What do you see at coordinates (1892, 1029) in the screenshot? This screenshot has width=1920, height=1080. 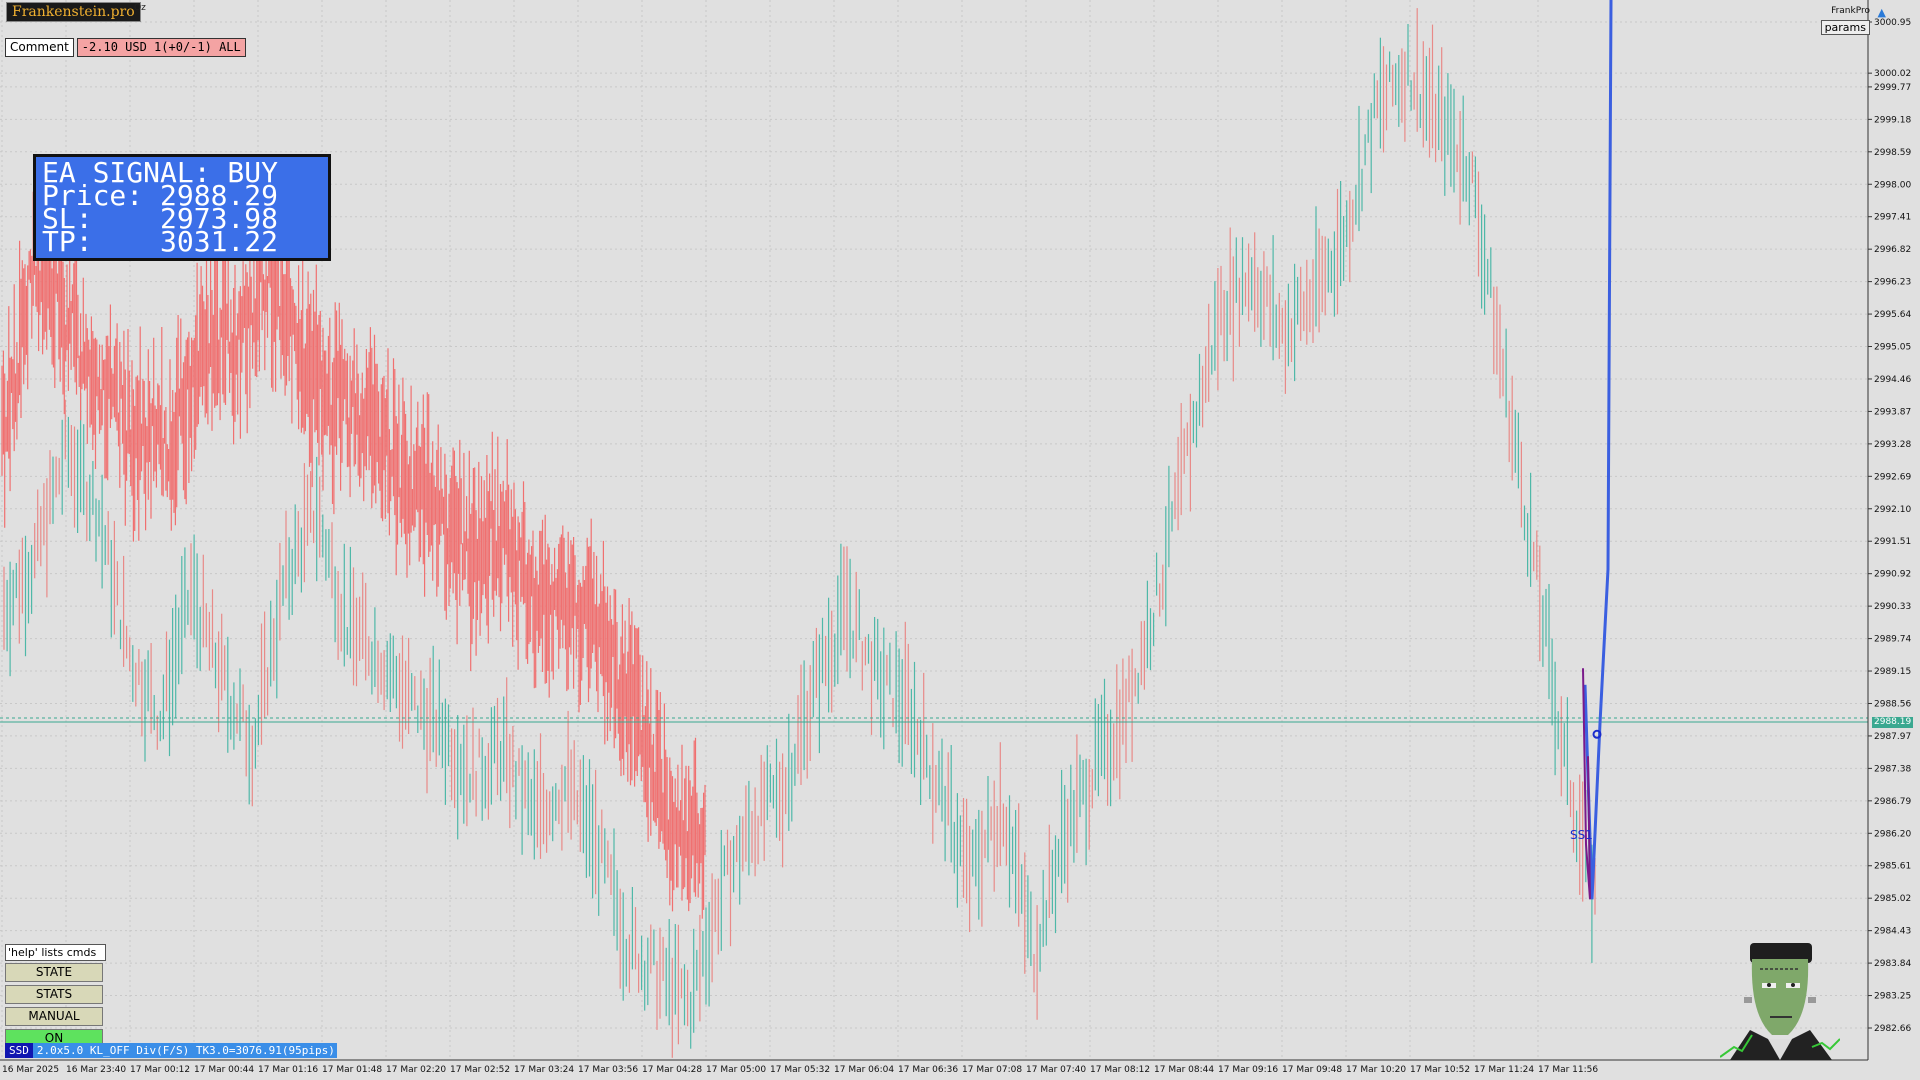 I see `price-tick-31: 2982.66` at bounding box center [1892, 1029].